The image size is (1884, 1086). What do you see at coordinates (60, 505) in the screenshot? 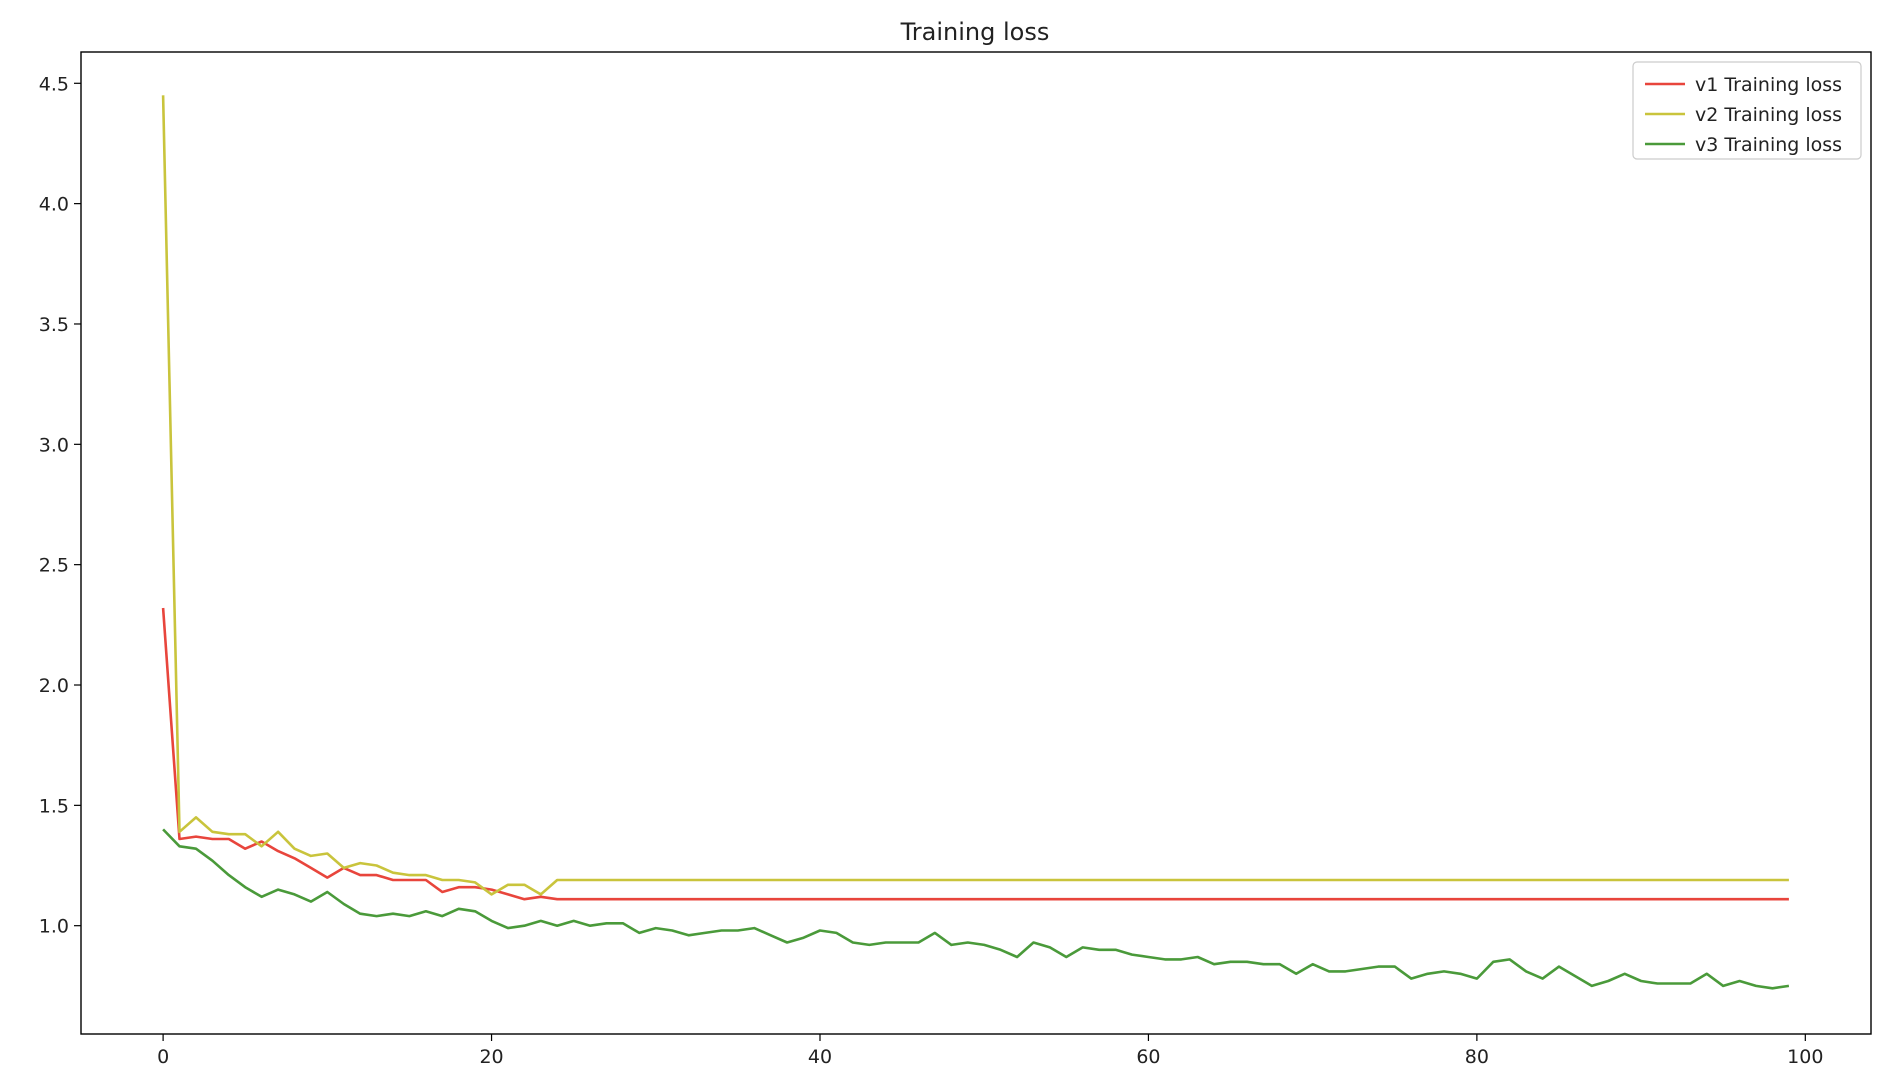
I see `y-axis: 1.0 1.5 2.0 2.5 3.0 3.5 4.0 4.5` at bounding box center [60, 505].